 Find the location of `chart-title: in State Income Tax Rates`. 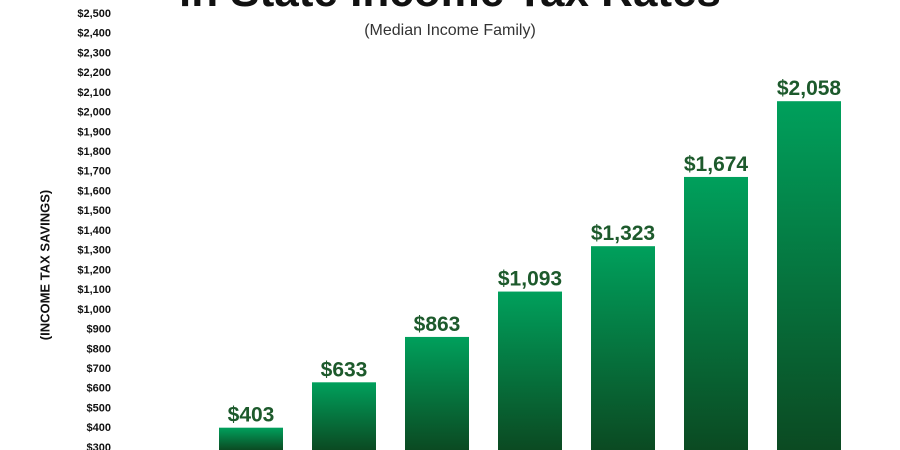

chart-title: in State Income Tax Rates is located at coordinates (450, 8).